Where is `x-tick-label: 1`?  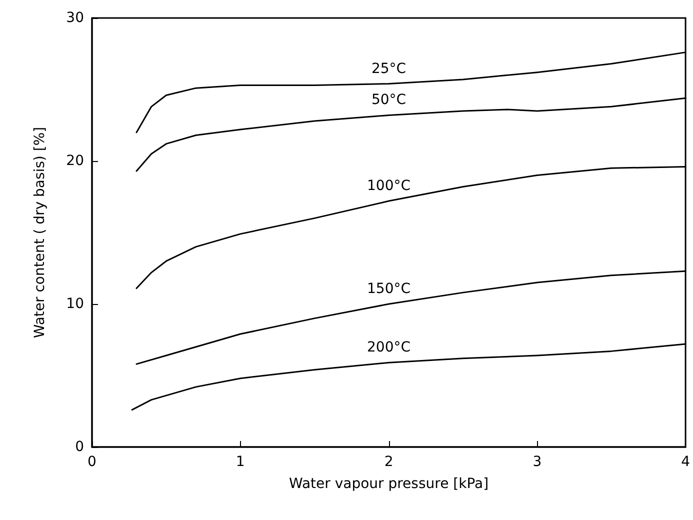
x-tick-label: 1 is located at coordinates (240, 462).